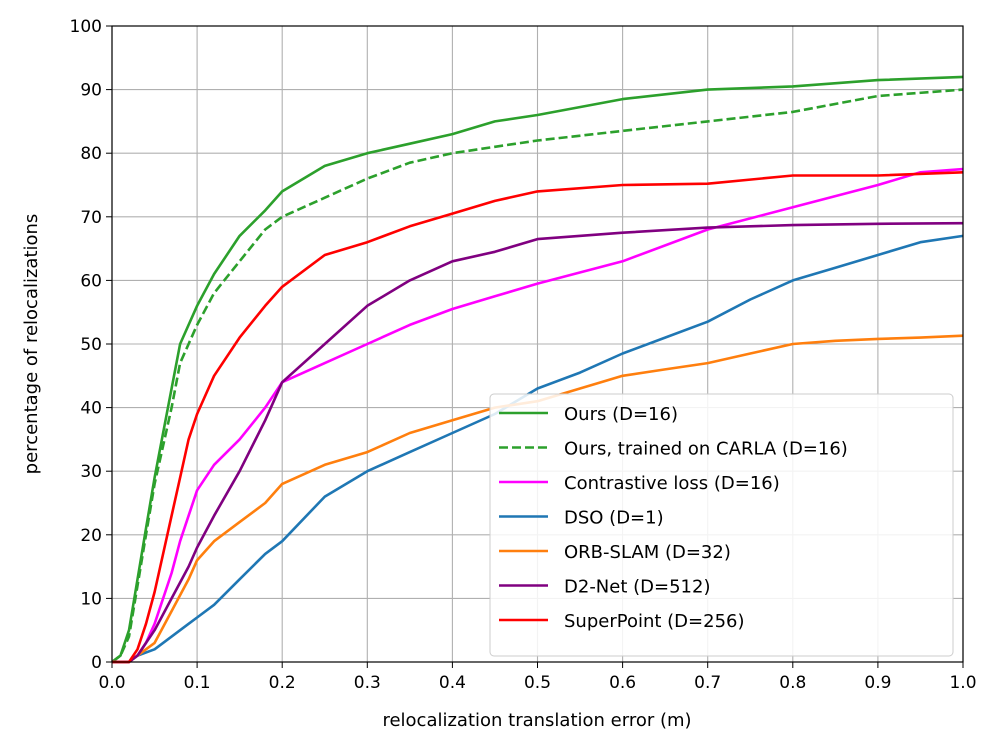  Describe the element at coordinates (91, 536) in the screenshot. I see `y-tick-label: 20` at that location.